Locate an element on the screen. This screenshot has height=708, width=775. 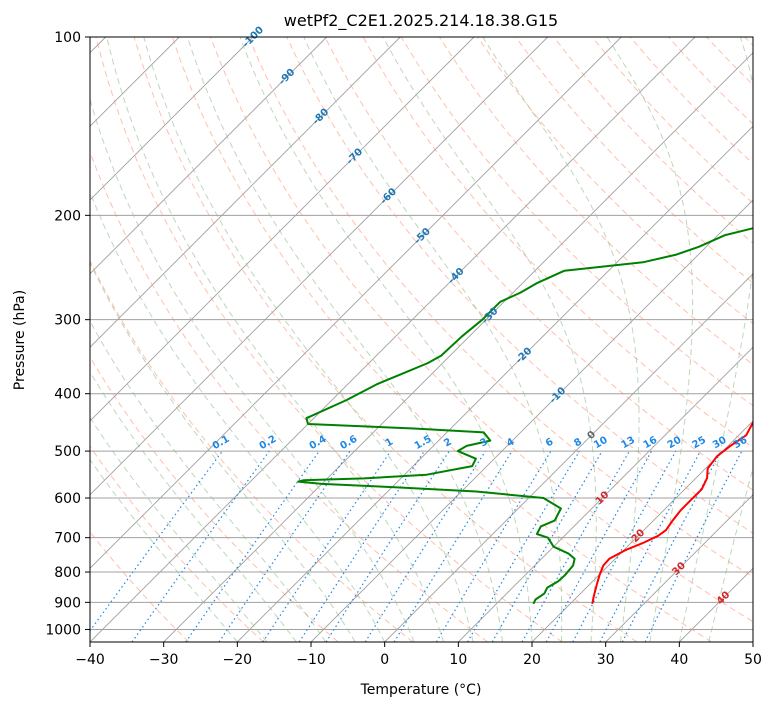
y-axis-ticks: 100 200 300 400 500 600 700 800 900 1000 is located at coordinates (67, 334).